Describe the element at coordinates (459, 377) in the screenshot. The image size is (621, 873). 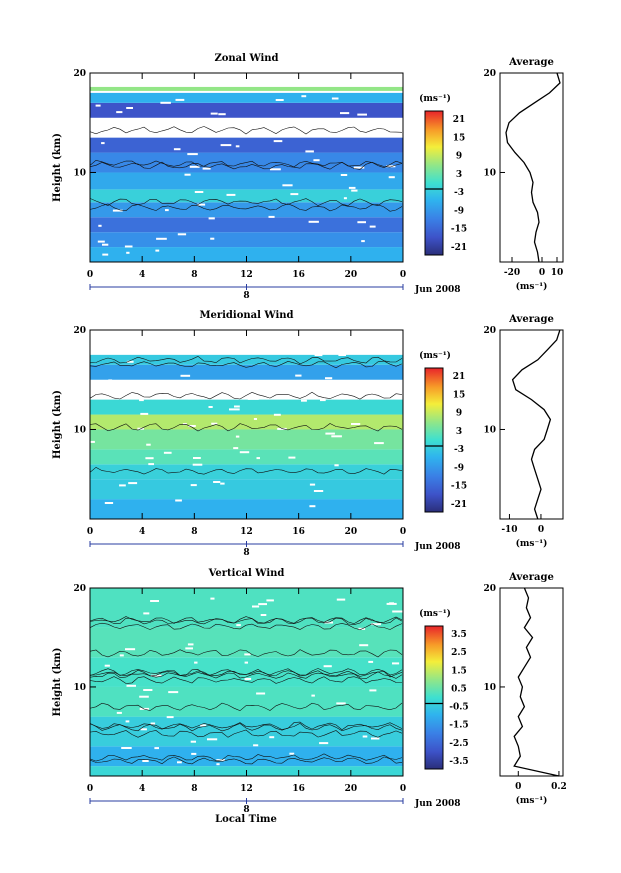
I see `colorbar-tick-label: 21` at that location.